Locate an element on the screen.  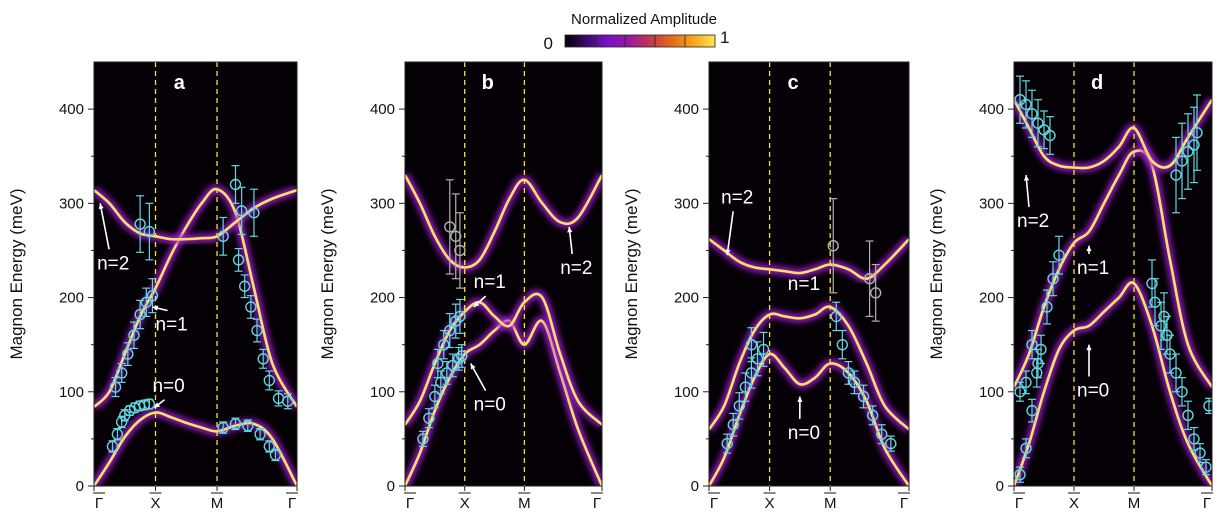
y-tick-label: 300 is located at coordinates (686, 203).